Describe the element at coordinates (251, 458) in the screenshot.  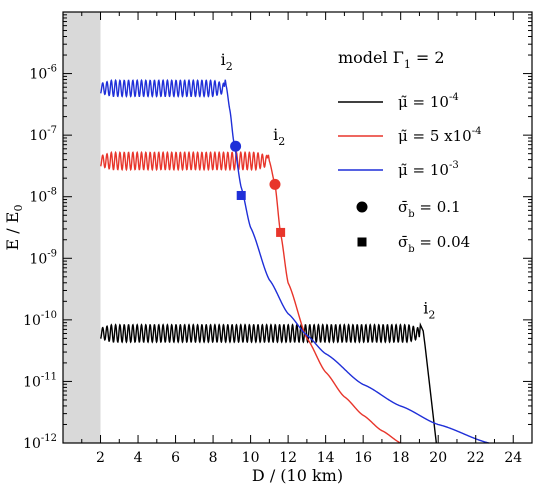
I see `x-tick-label: 10` at that location.